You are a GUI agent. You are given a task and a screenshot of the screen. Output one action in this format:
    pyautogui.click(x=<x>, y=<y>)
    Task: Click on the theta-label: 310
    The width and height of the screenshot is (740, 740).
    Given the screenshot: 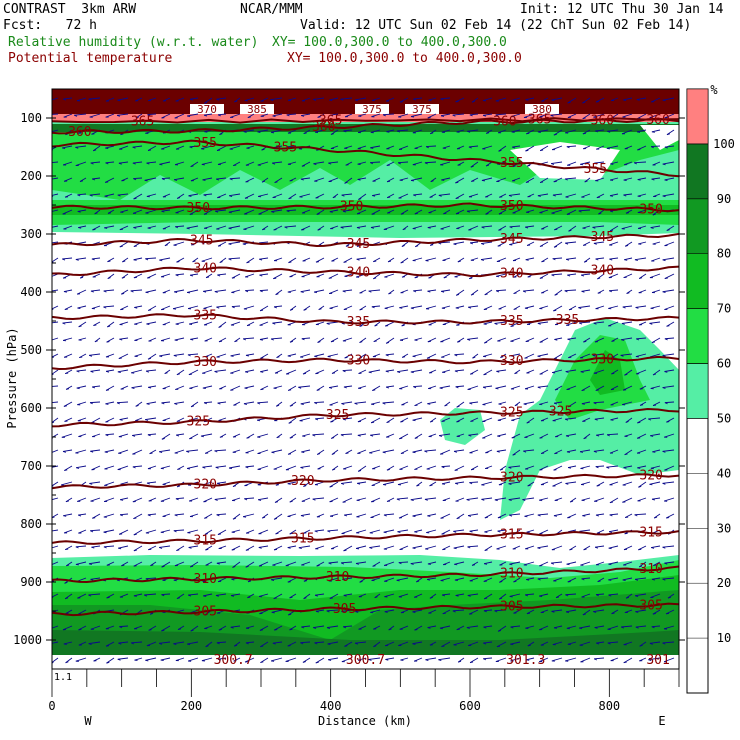 What is the action you would take?
    pyautogui.click(x=337, y=577)
    